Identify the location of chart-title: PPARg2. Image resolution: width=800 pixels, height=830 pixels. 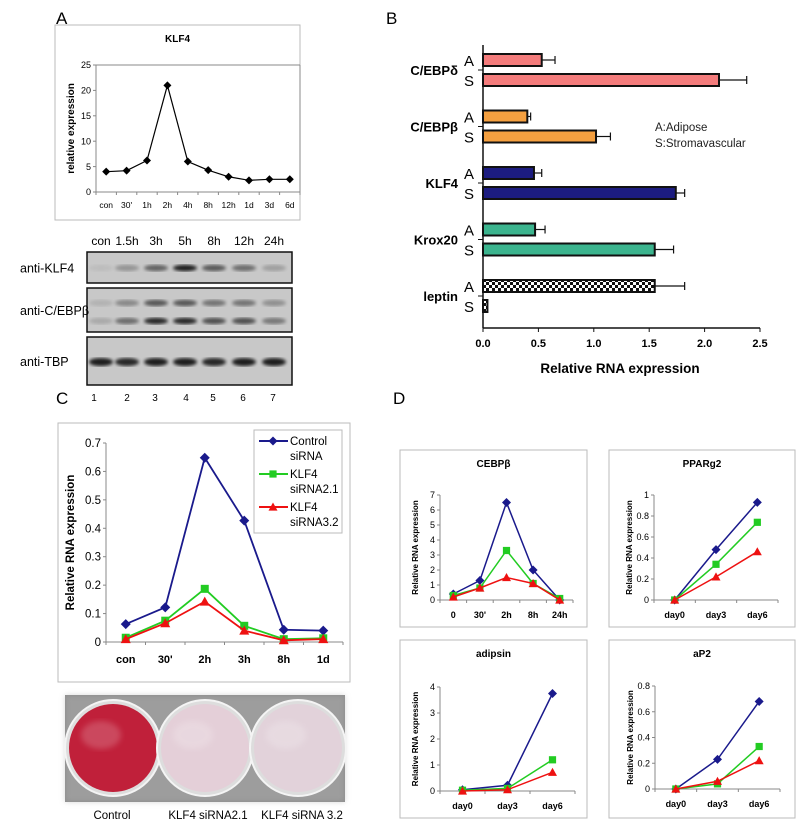
(702, 464).